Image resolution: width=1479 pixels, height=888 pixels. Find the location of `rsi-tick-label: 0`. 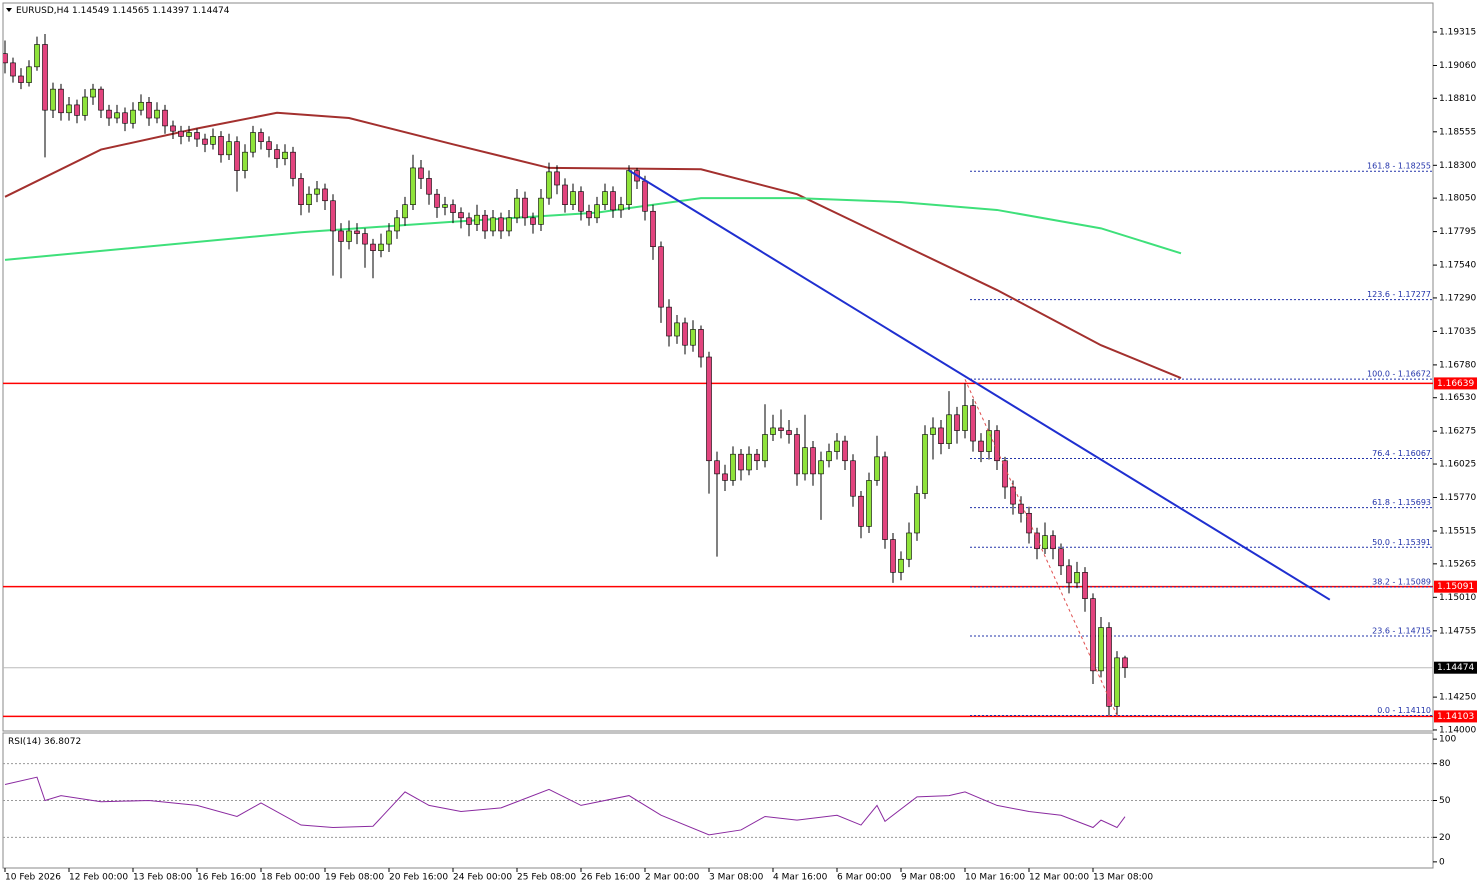

rsi-tick-label: 0 is located at coordinates (1442, 862).